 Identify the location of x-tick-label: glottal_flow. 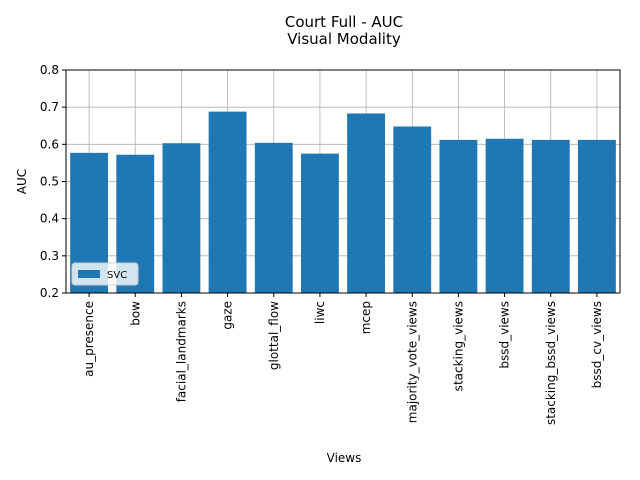
(274, 335).